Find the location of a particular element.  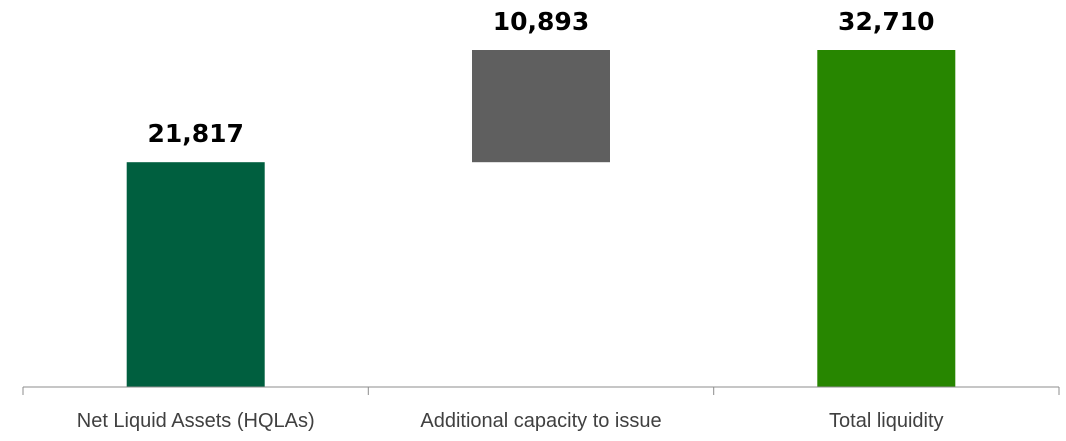

value-label-2: 10,893 is located at coordinates (541, 21).